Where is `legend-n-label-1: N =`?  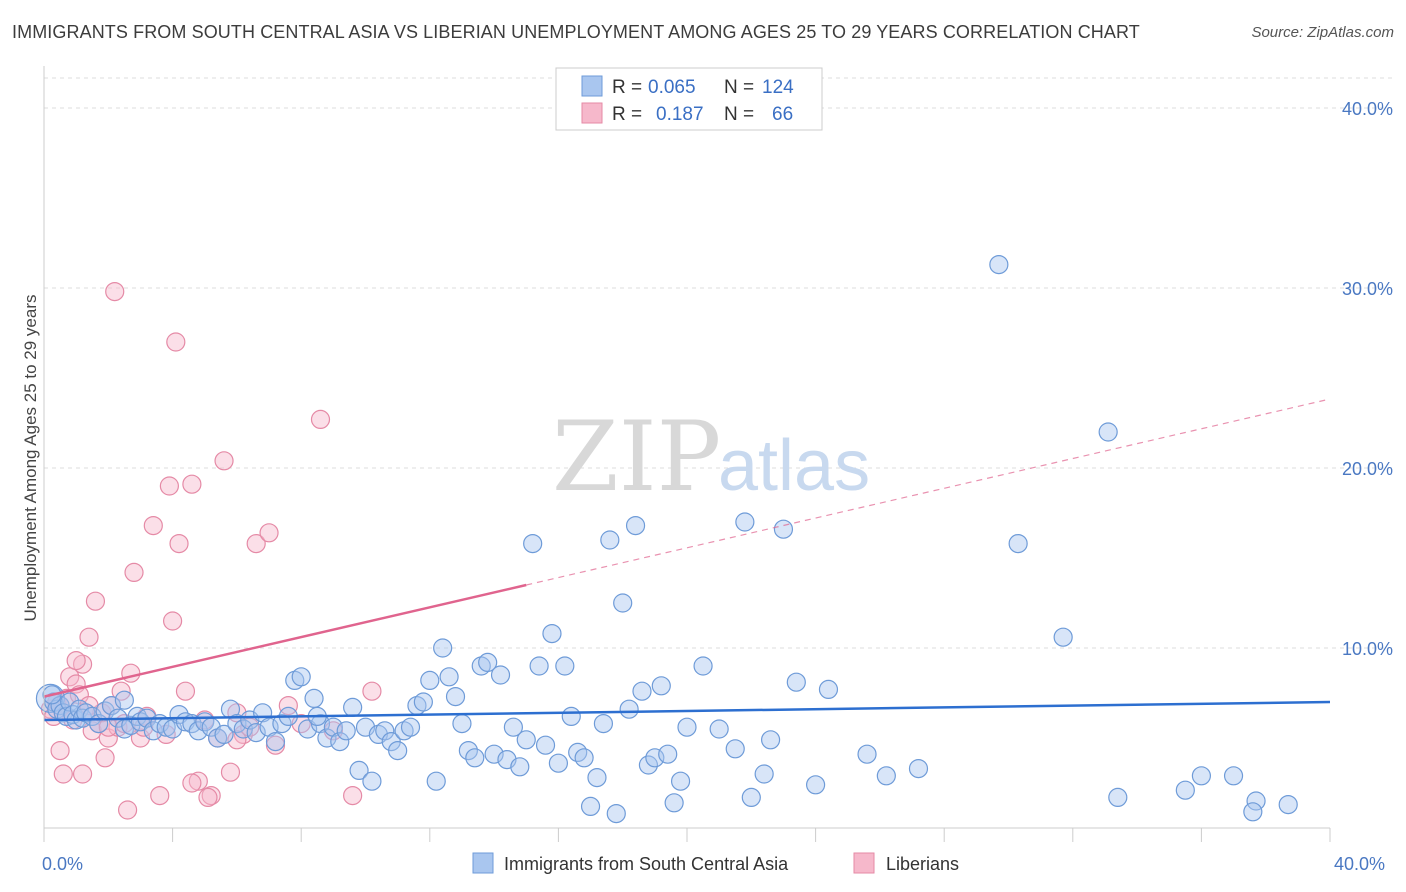 legend-n-label-1: N = is located at coordinates (739, 87).